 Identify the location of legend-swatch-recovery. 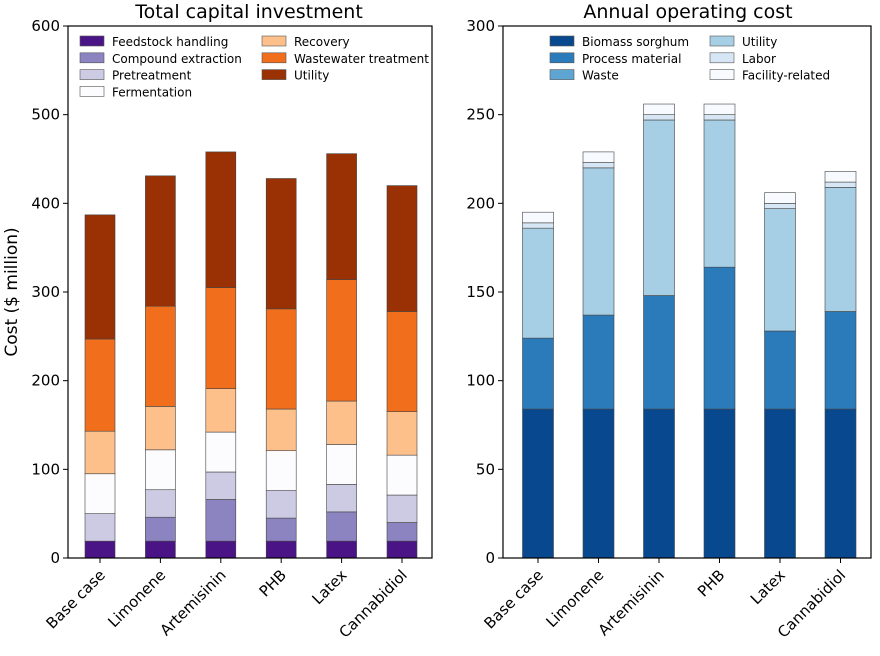
(274, 41).